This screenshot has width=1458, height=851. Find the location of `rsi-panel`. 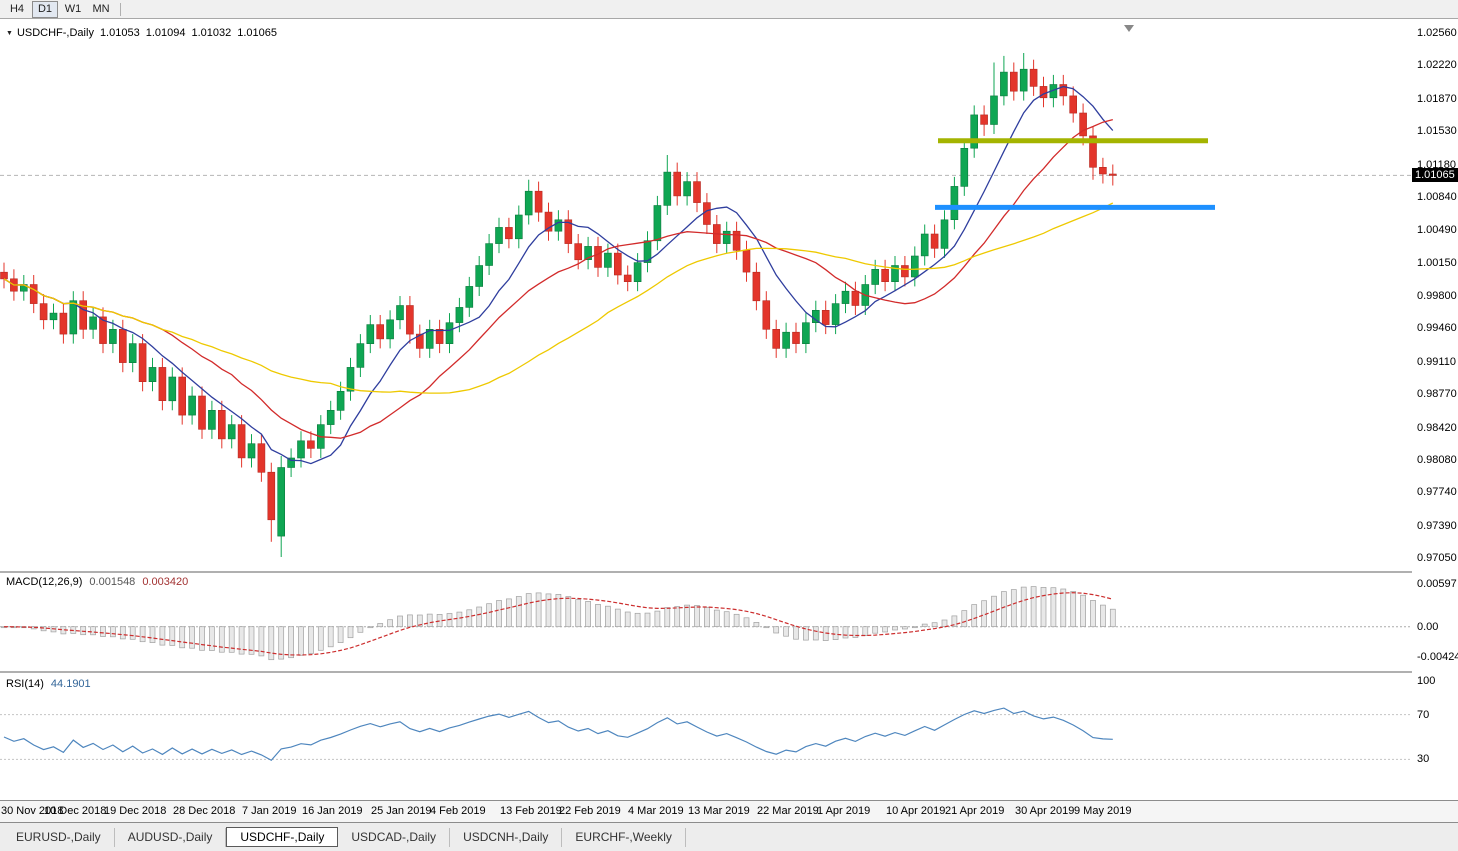

rsi-panel is located at coordinates (706, 736).